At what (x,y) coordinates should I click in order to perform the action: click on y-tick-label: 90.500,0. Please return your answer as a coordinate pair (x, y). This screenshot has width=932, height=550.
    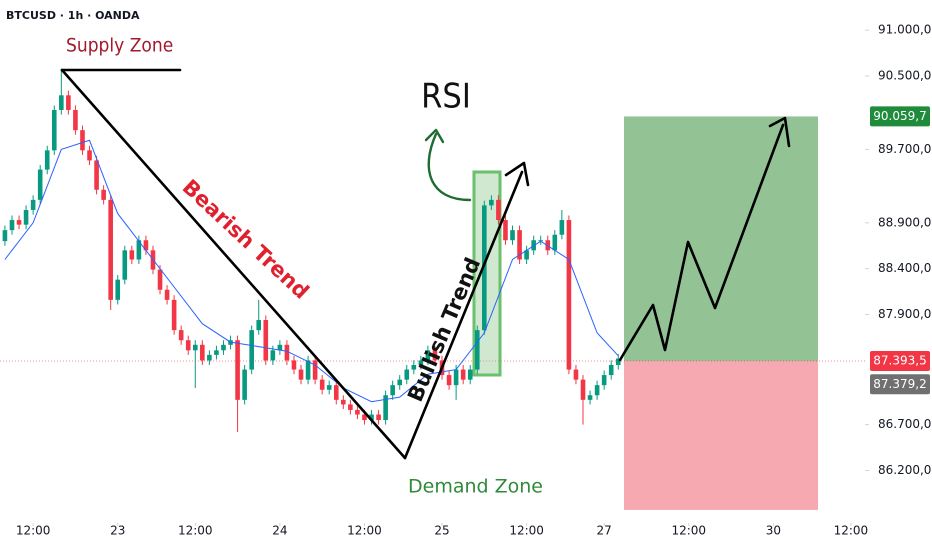
    Looking at the image, I should click on (904, 76).